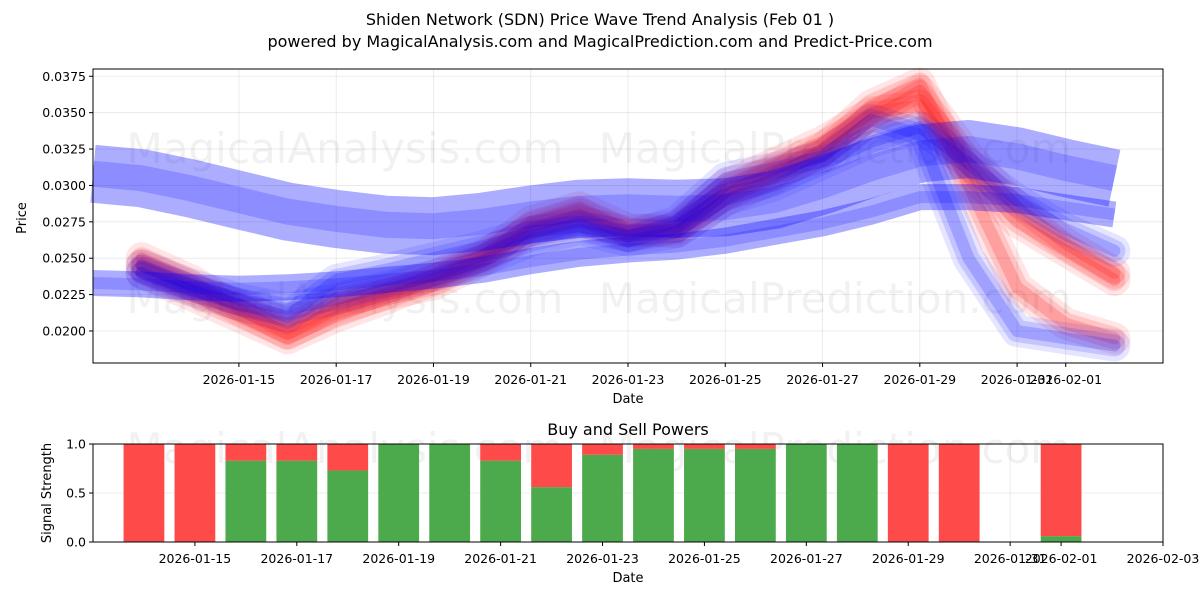 The image size is (1200, 600). Describe the element at coordinates (628, 379) in the screenshot. I see `price-x-tick-label: 2026-01-23` at that location.